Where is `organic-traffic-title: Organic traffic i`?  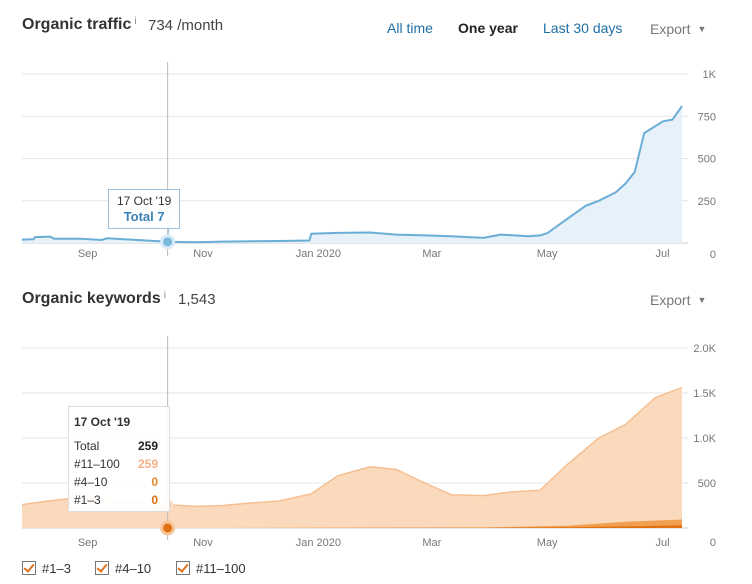
organic-traffic-title: Organic traffic i is located at coordinates (79, 25).